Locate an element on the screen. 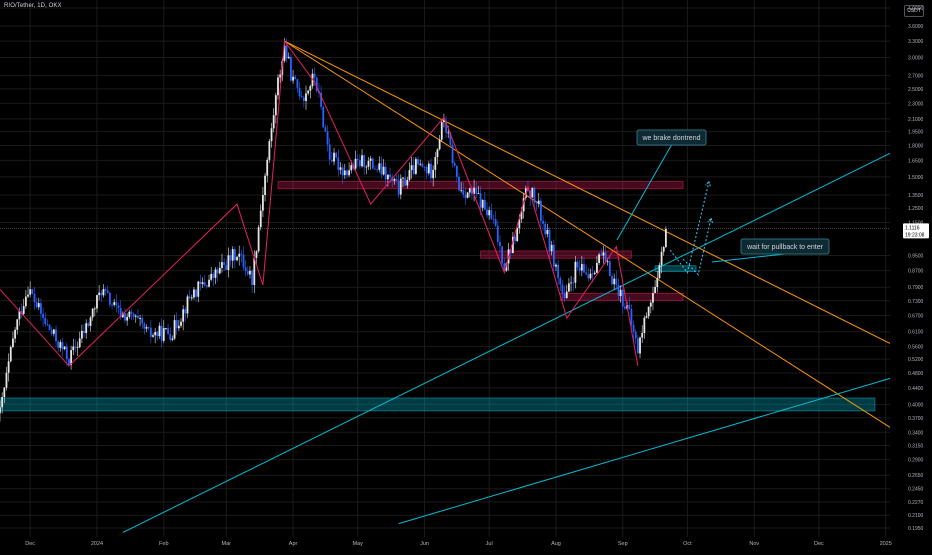 This screenshot has width=932, height=555. y-tick-label: 0.8700 is located at coordinates (916, 272).